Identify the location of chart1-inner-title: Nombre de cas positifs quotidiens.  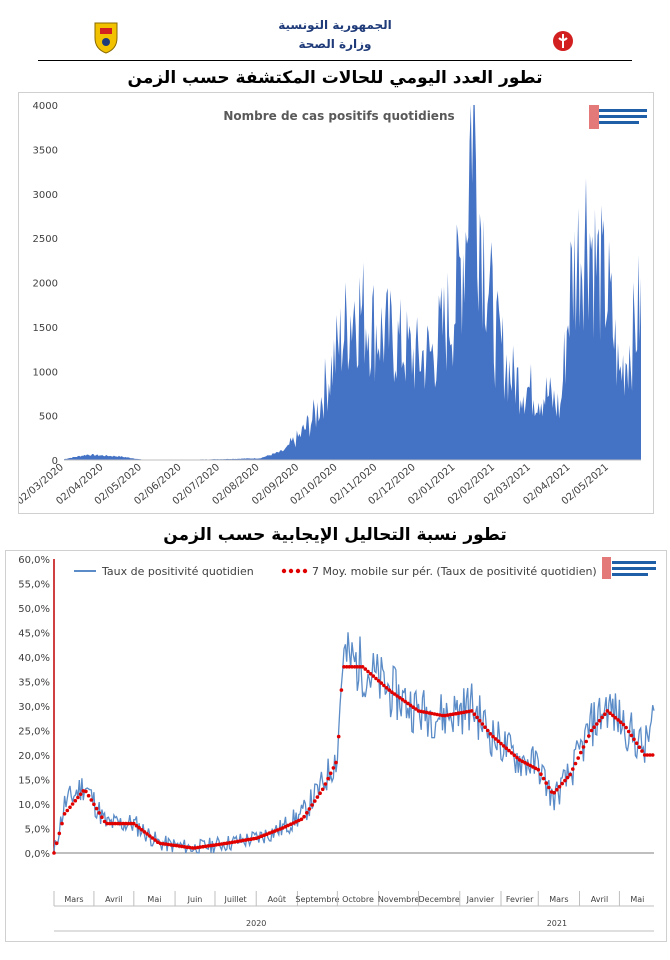
(338, 116).